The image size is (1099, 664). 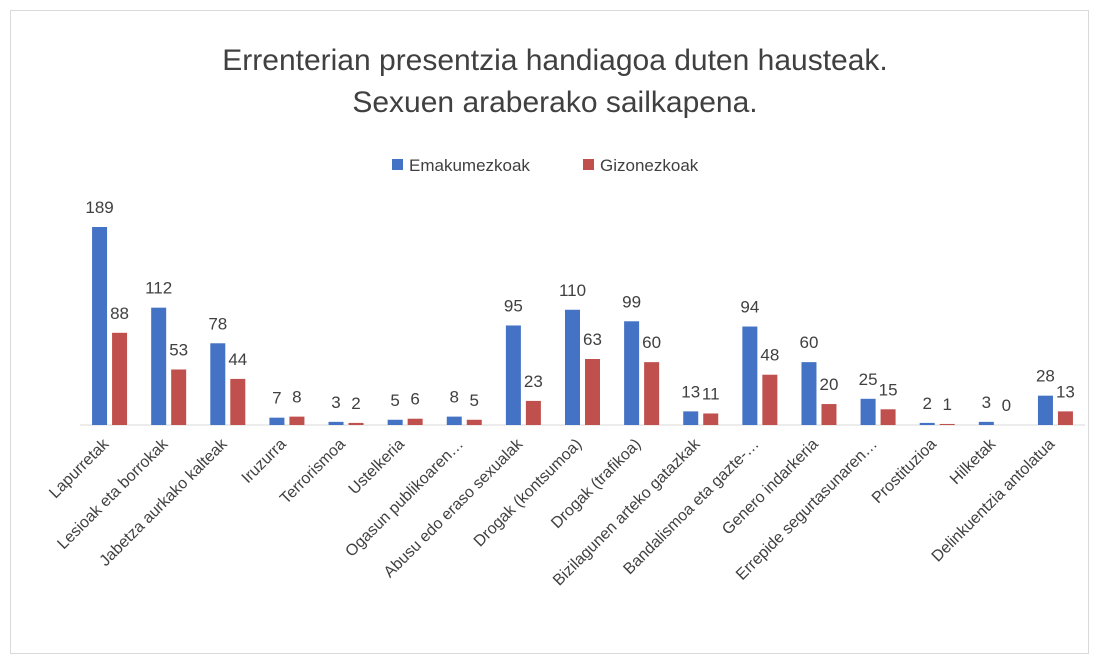 I want to click on data-label: 25, so click(x=868, y=379).